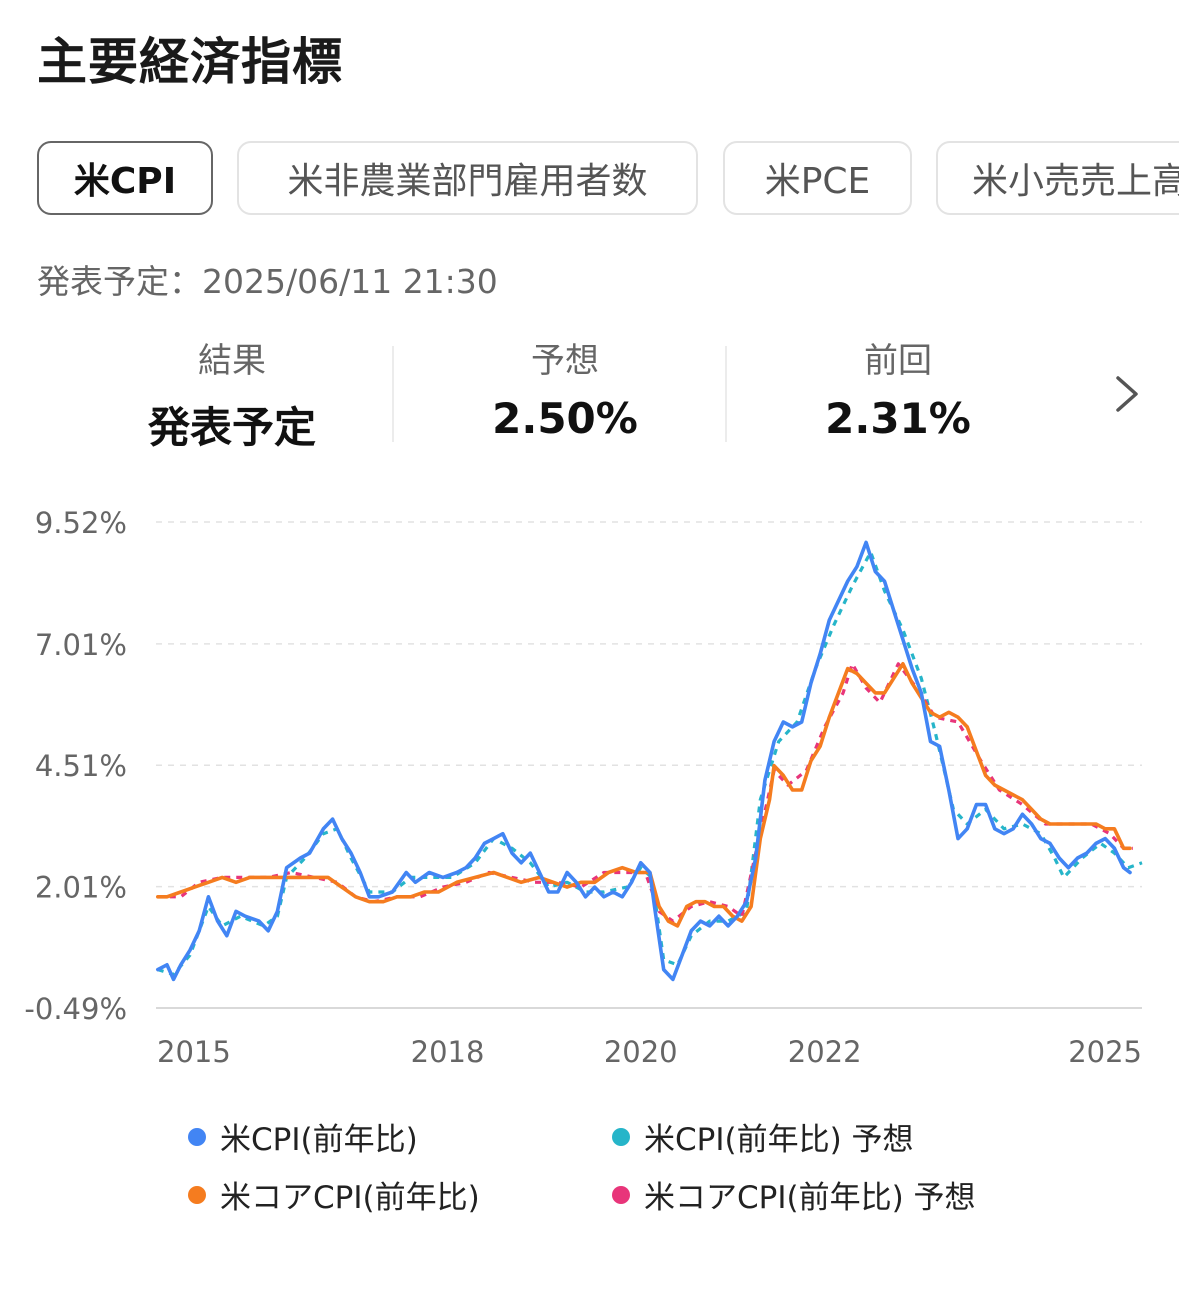 The image size is (1179, 1307). I want to click on tab-us-retail-sales: 米小売売上高, so click(1057, 178).